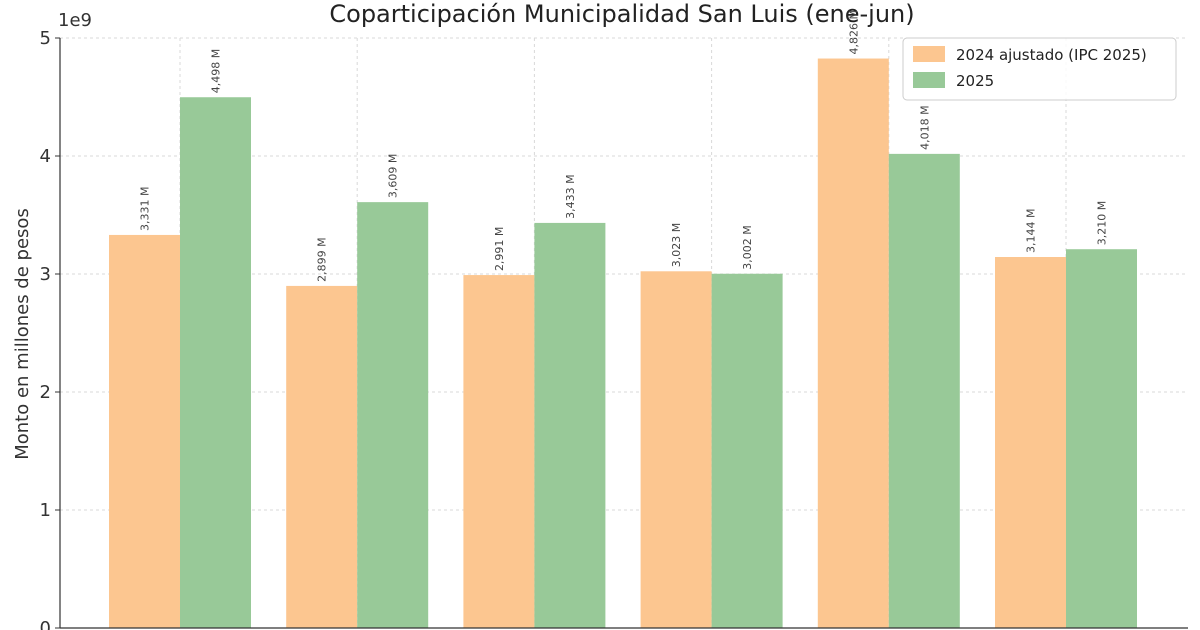 Image resolution: width=1200 pixels, height=630 pixels. What do you see at coordinates (853, 32) in the screenshot?
I see `data-label-series-0-4: 4,826 M` at bounding box center [853, 32].